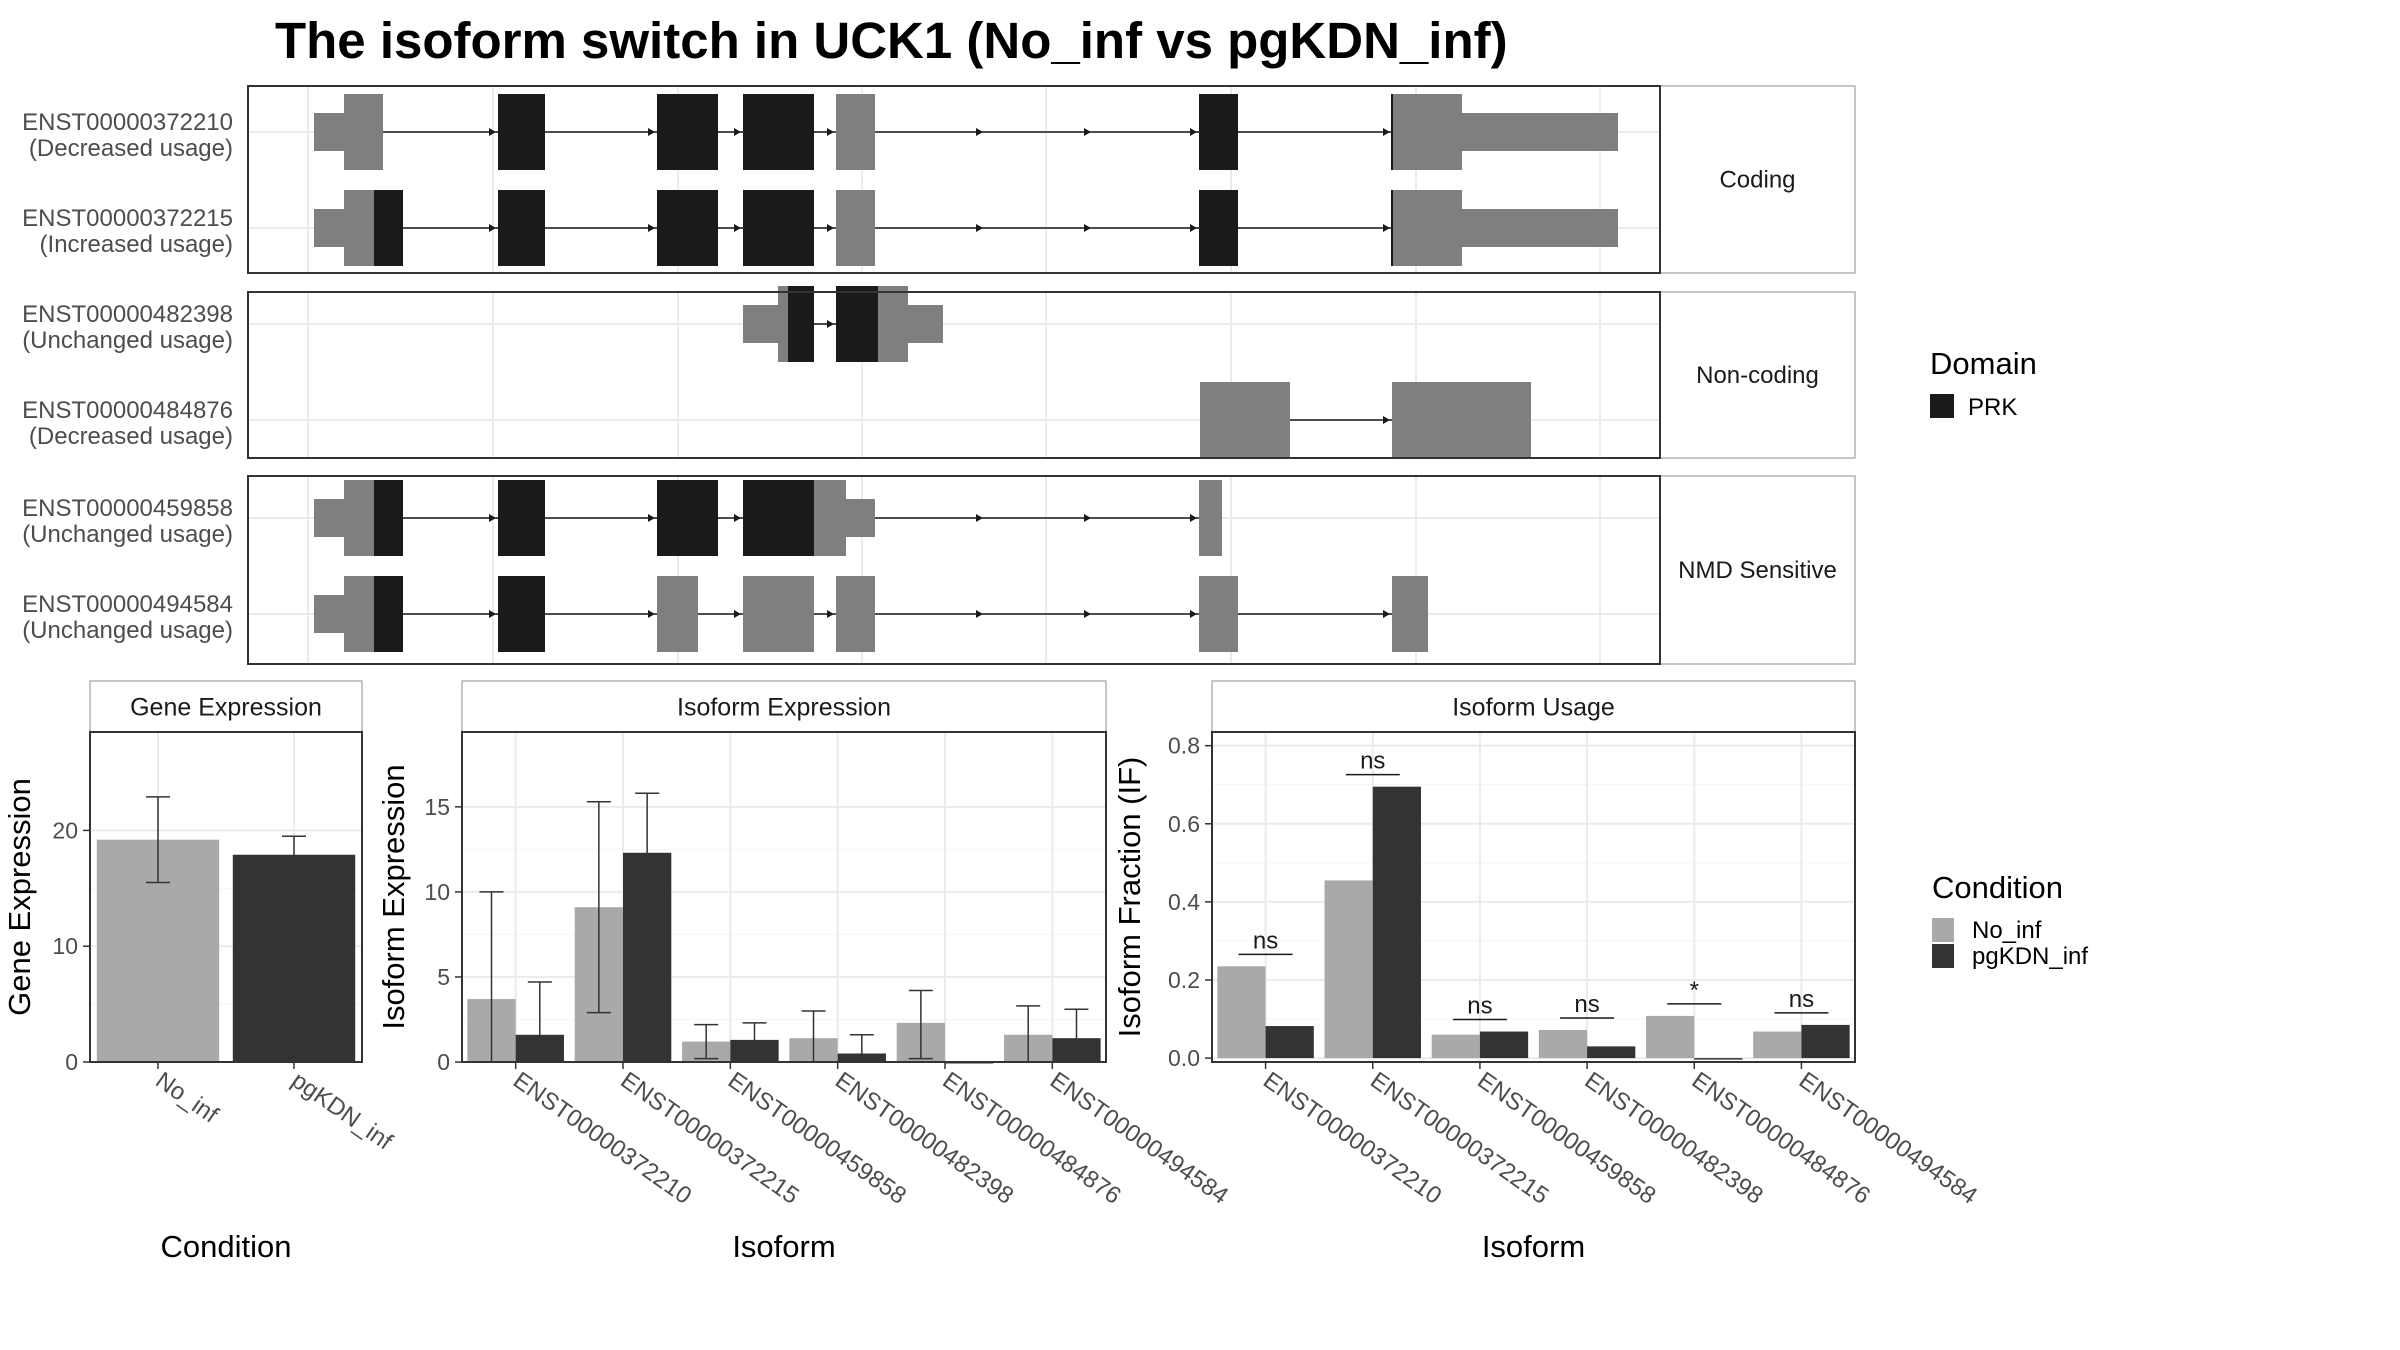 The image size is (2400, 1350). What do you see at coordinates (1459, 1138) in the screenshot?
I see `x-tick-label: ENST00000372215` at bounding box center [1459, 1138].